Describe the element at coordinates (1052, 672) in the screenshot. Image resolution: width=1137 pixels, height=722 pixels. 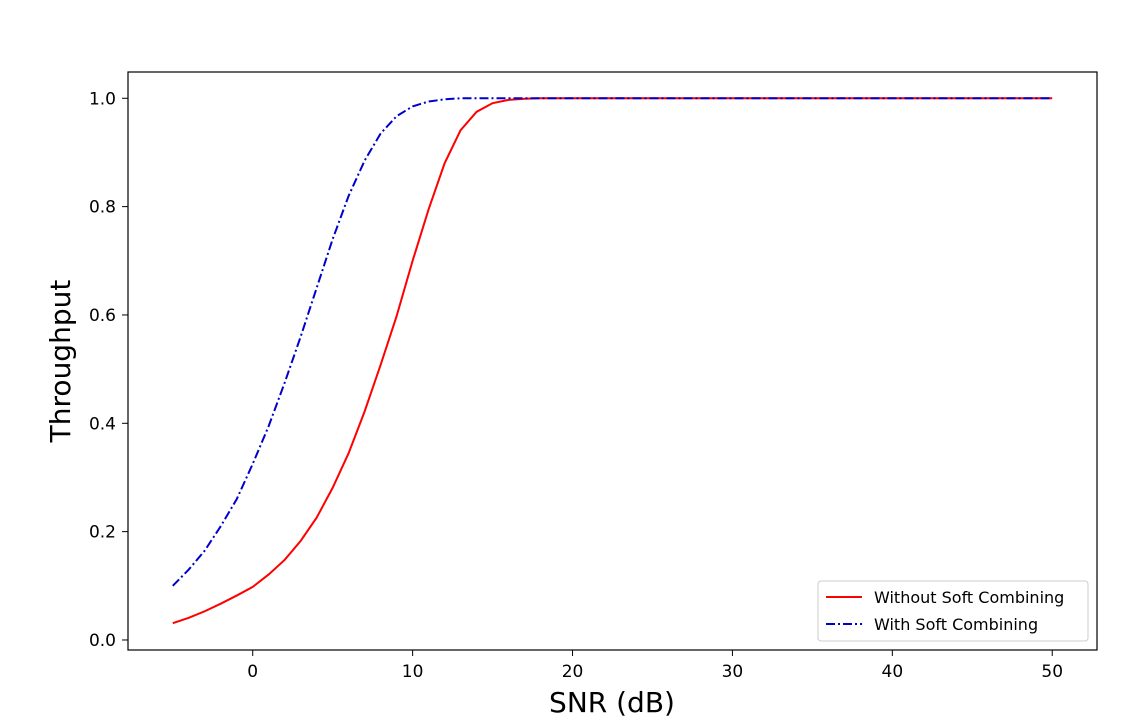
I see `x-tick-label: 50` at that location.